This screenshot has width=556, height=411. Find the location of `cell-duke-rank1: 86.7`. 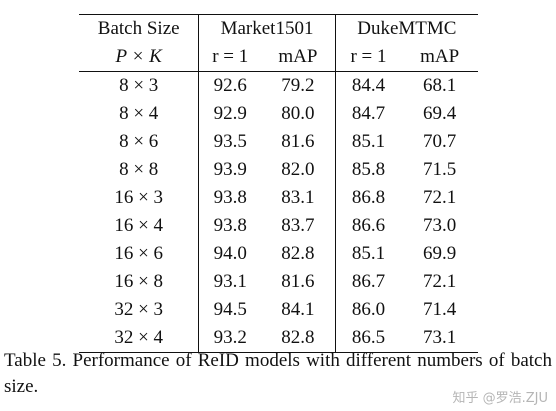

cell-duke-rank1: 86.7 is located at coordinates (368, 281).